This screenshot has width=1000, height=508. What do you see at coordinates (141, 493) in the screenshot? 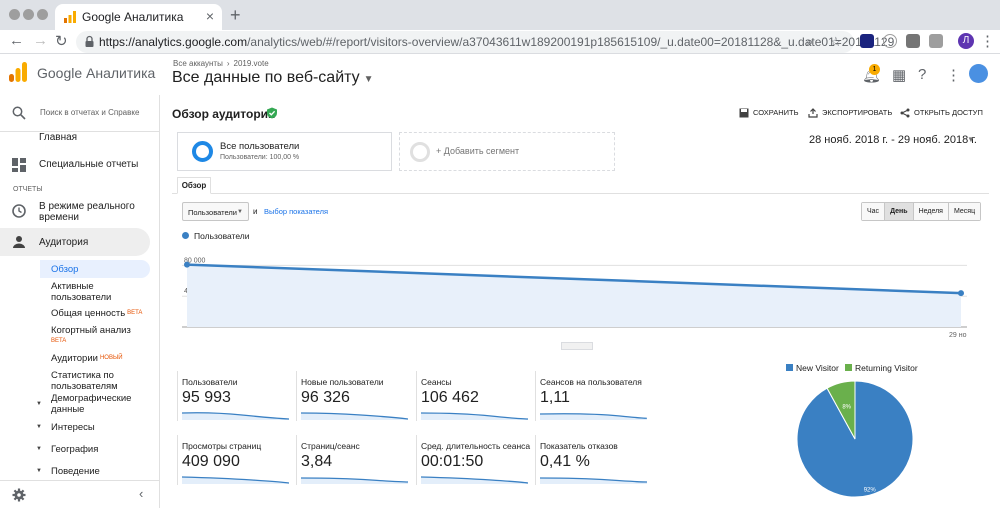
I see `collapse-sidebar-icon: ‹` at bounding box center [141, 493].